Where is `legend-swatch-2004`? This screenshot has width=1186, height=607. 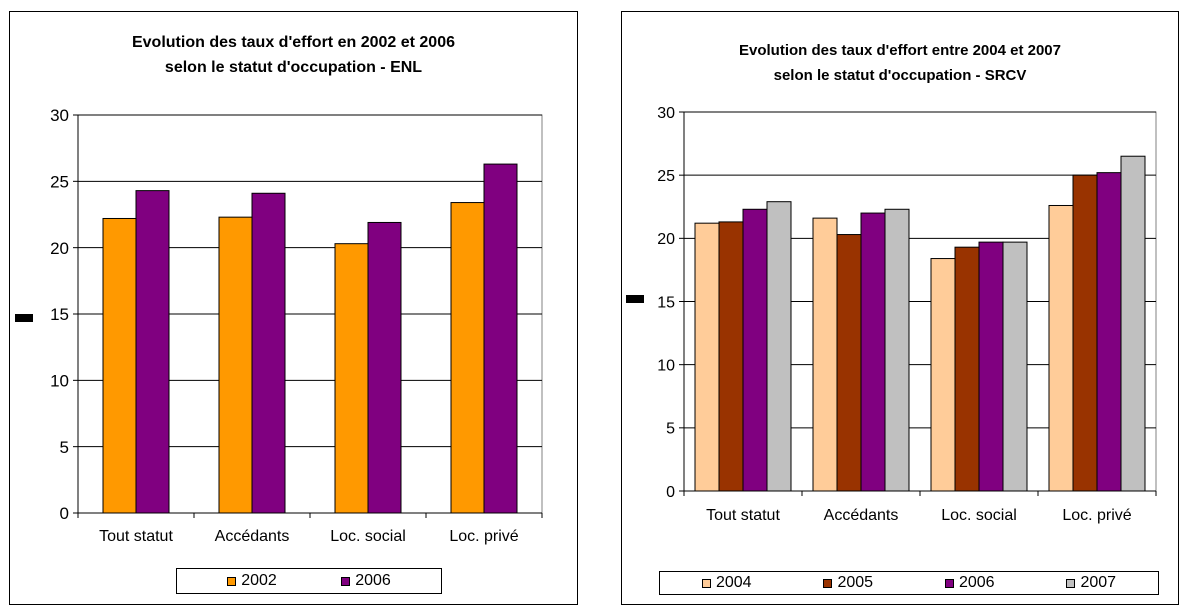 legend-swatch-2004 is located at coordinates (706, 583).